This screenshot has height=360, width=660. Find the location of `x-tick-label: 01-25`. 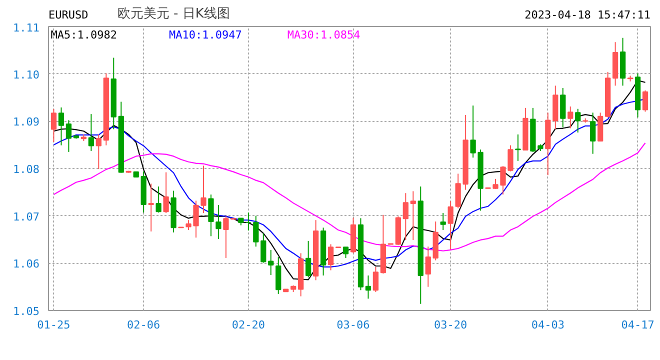

x-tick-label: 01-25 is located at coordinates (53, 325).